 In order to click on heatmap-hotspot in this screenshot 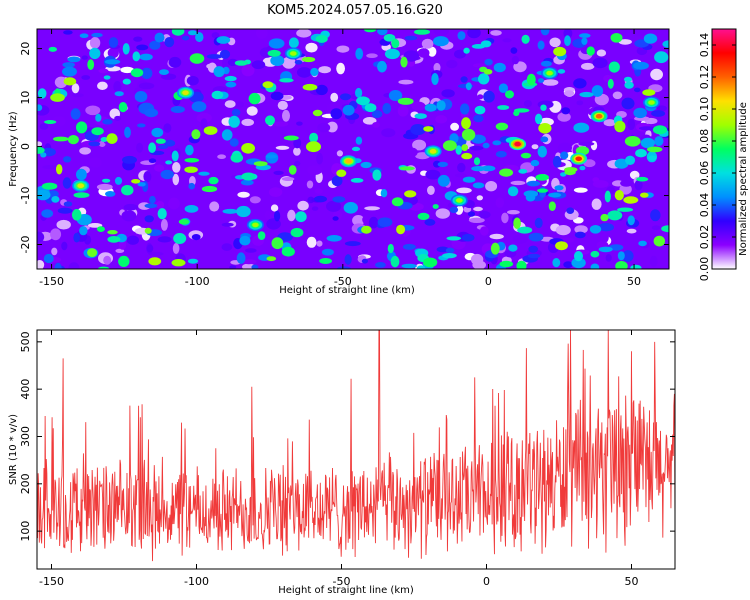, I will do `click(578, 159)`.